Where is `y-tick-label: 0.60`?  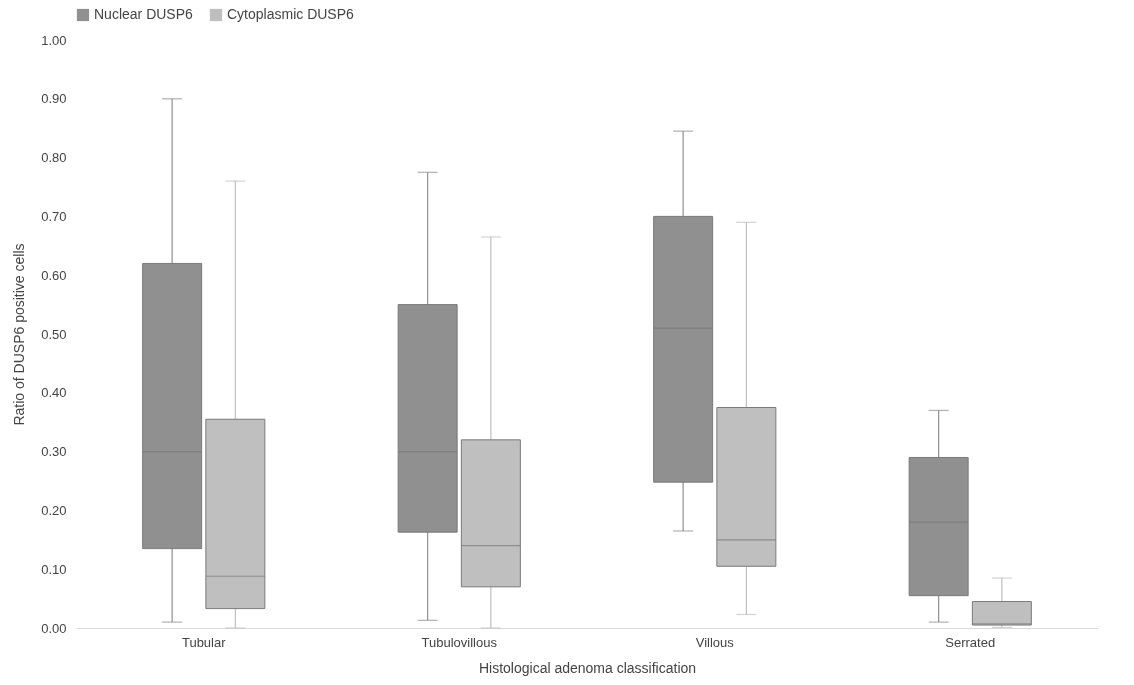
y-tick-label: 0.60 is located at coordinates (54, 275).